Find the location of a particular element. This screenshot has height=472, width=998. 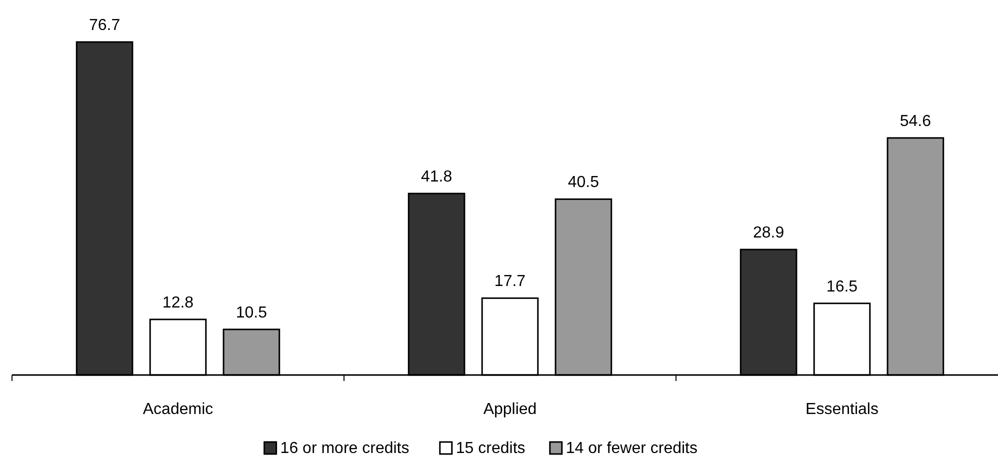

data-label: 17.7 is located at coordinates (510, 281).